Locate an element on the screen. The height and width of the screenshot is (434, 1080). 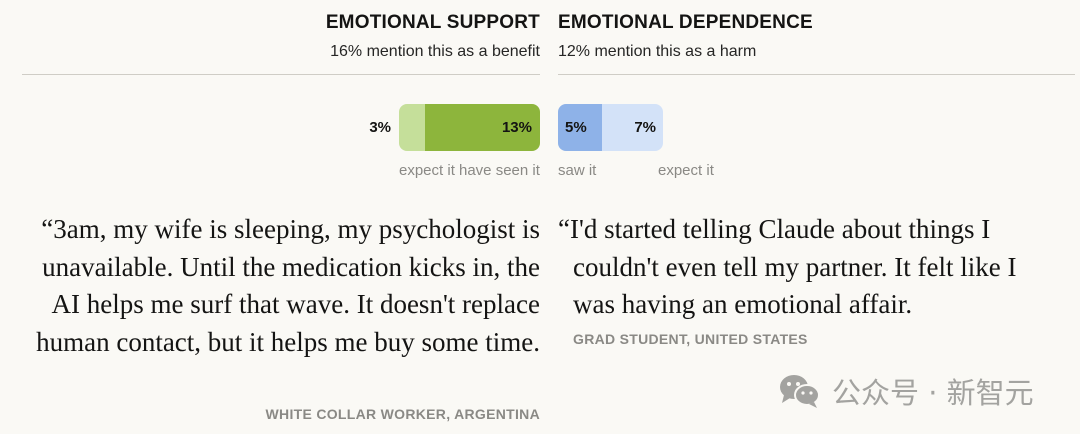
support-bar: 13% is located at coordinates (469, 127).